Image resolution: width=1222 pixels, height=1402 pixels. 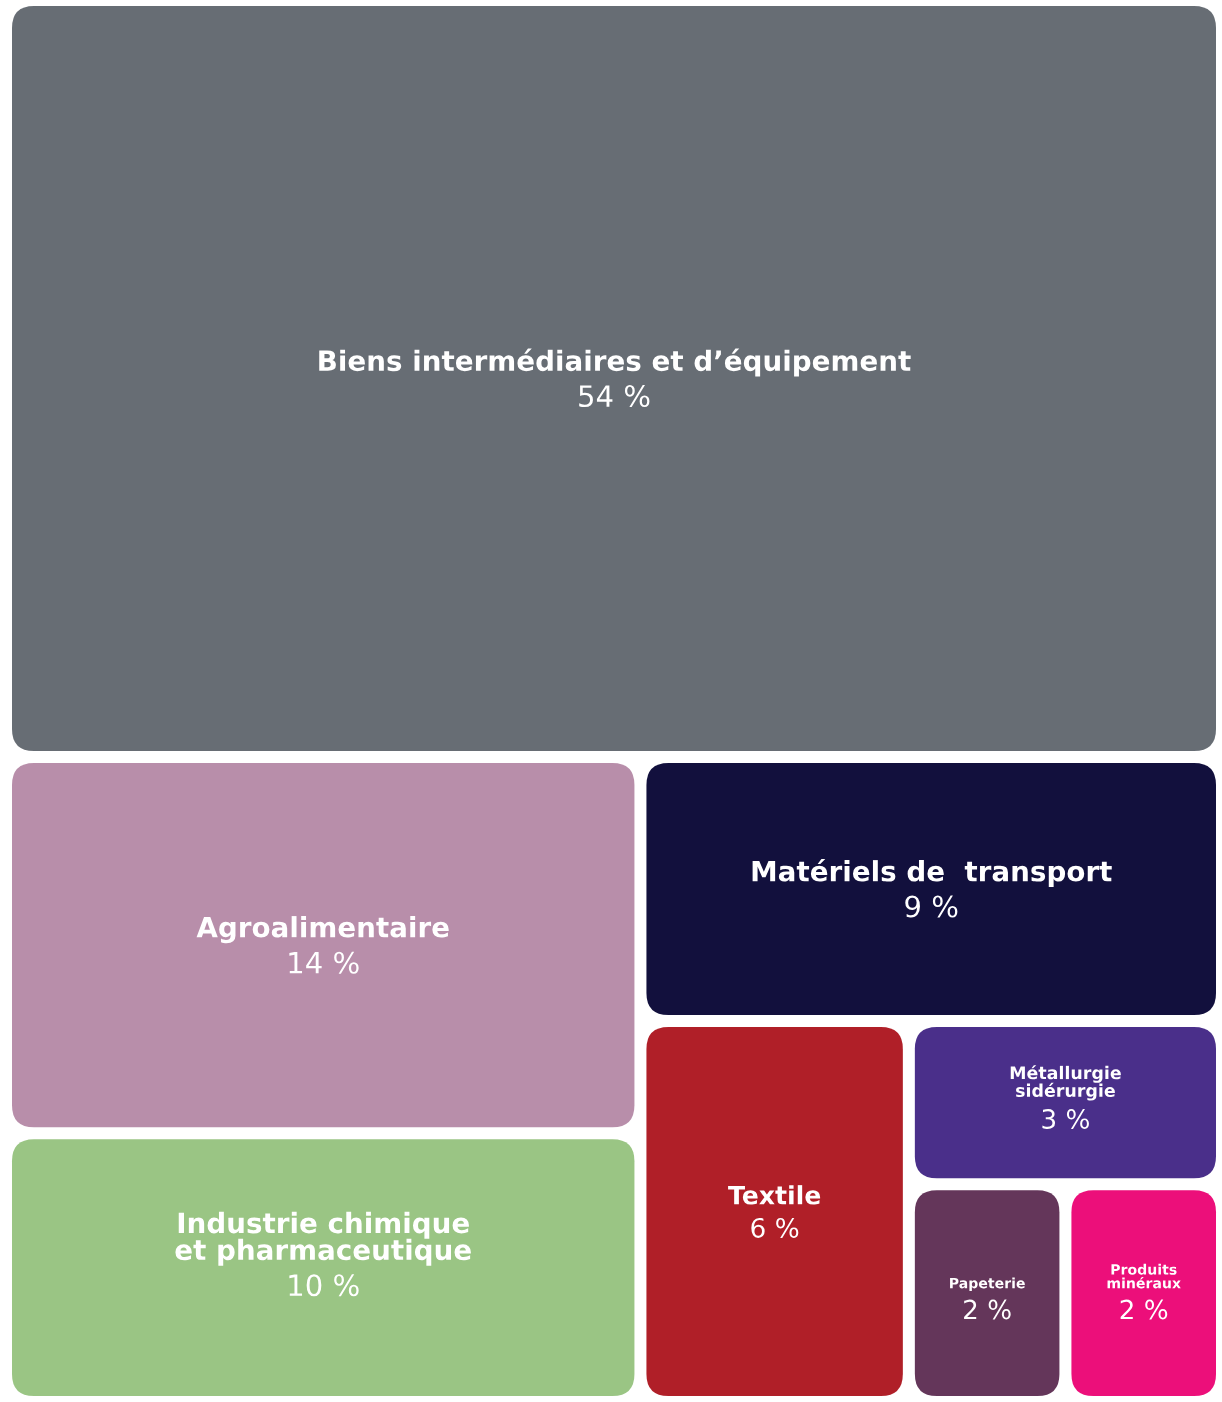 What do you see at coordinates (1065, 1119) in the screenshot?
I see `data-label: 3 %` at bounding box center [1065, 1119].